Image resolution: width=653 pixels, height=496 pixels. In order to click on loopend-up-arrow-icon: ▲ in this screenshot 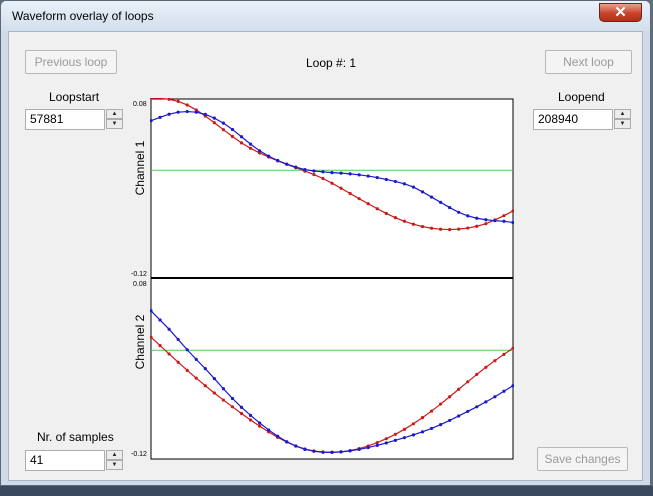, I will do `click(622, 114)`.